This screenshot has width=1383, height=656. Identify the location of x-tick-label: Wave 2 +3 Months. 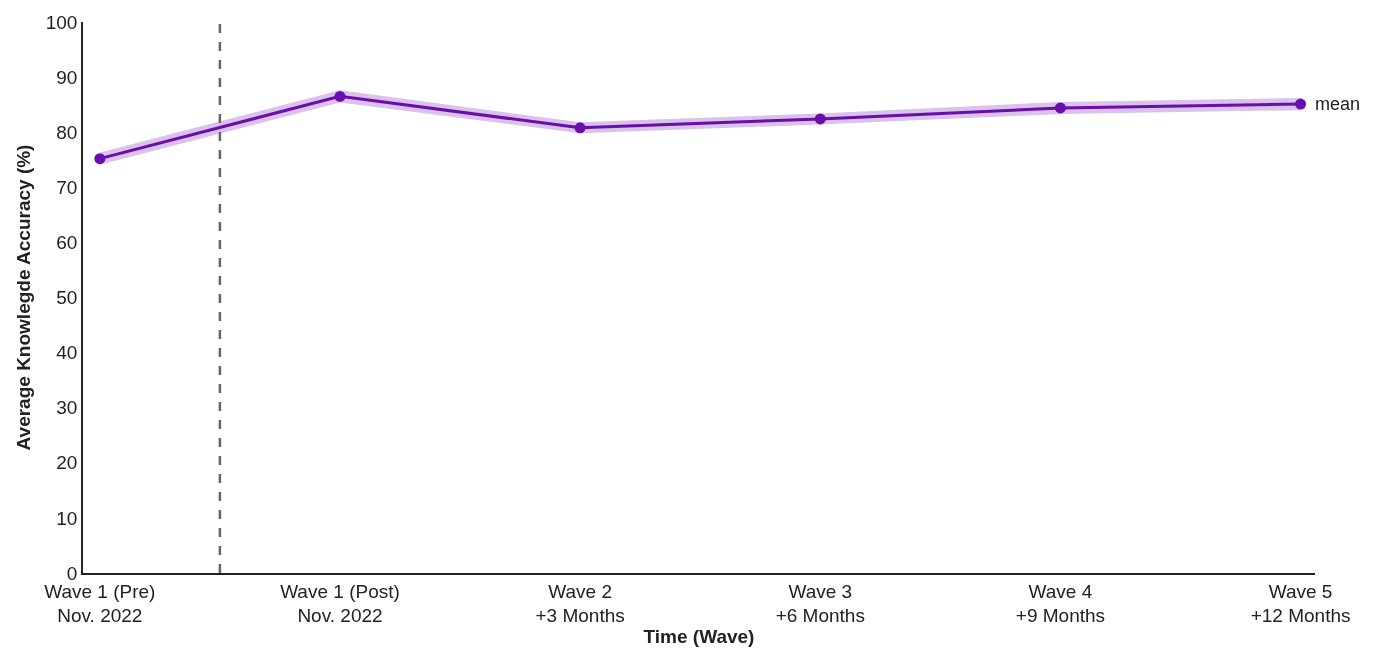
(580, 603).